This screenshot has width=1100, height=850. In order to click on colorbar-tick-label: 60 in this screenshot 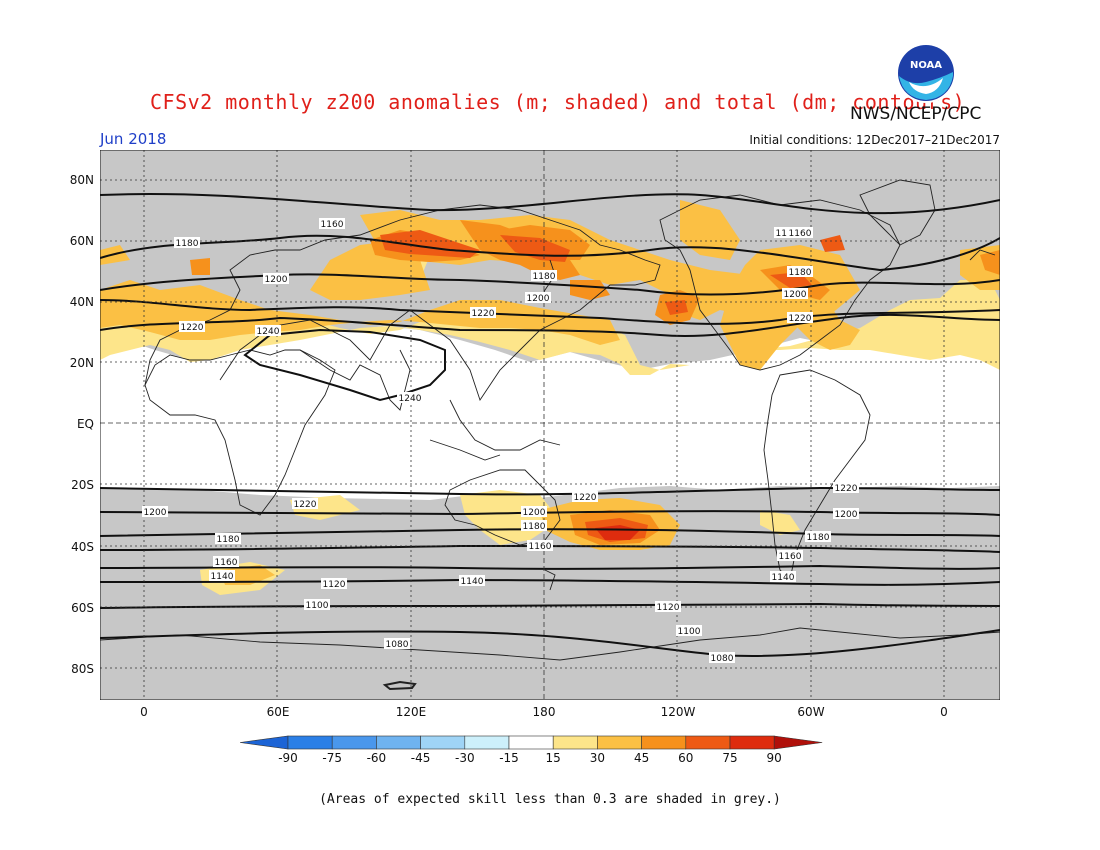, I will do `click(685, 758)`.